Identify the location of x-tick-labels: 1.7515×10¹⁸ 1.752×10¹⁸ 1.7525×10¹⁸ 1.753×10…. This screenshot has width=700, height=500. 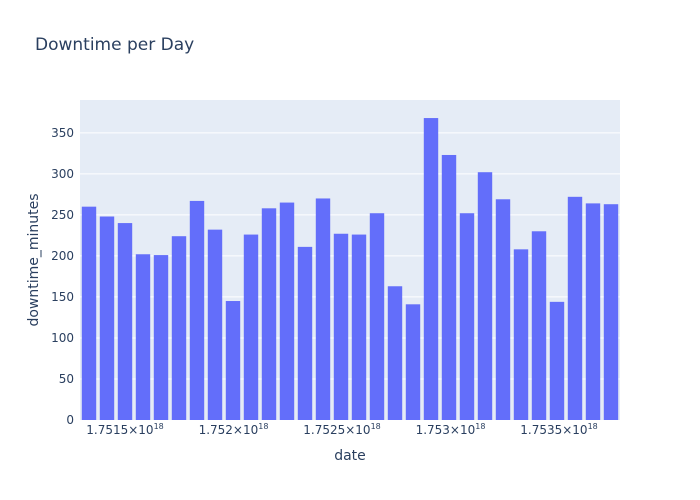
(342, 429).